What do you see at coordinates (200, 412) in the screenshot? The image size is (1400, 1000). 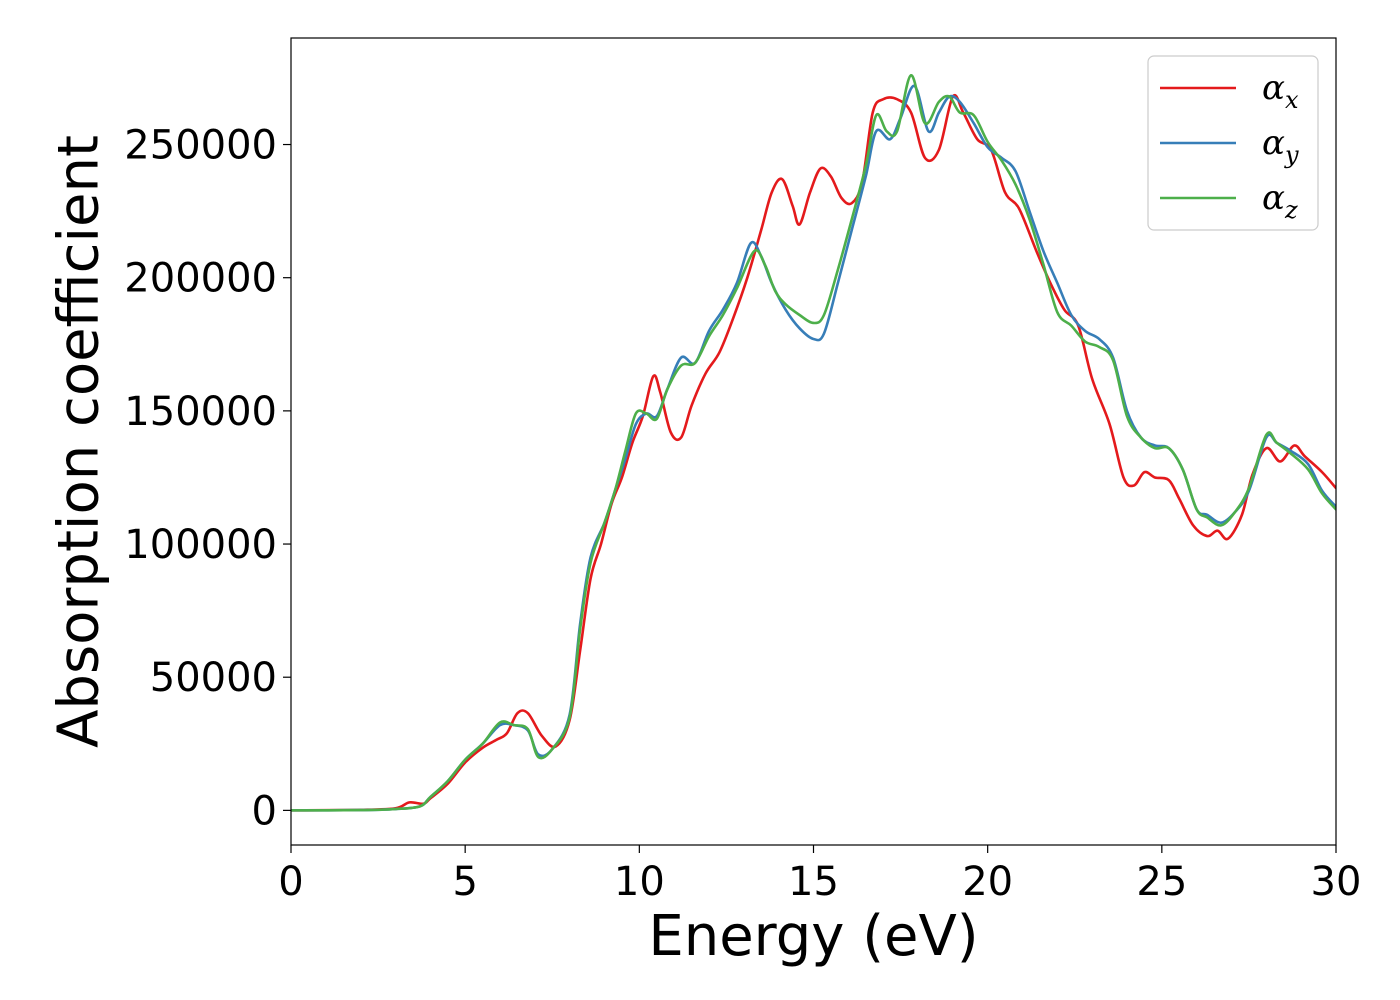 I see `y-tick-label: 150000` at bounding box center [200, 412].